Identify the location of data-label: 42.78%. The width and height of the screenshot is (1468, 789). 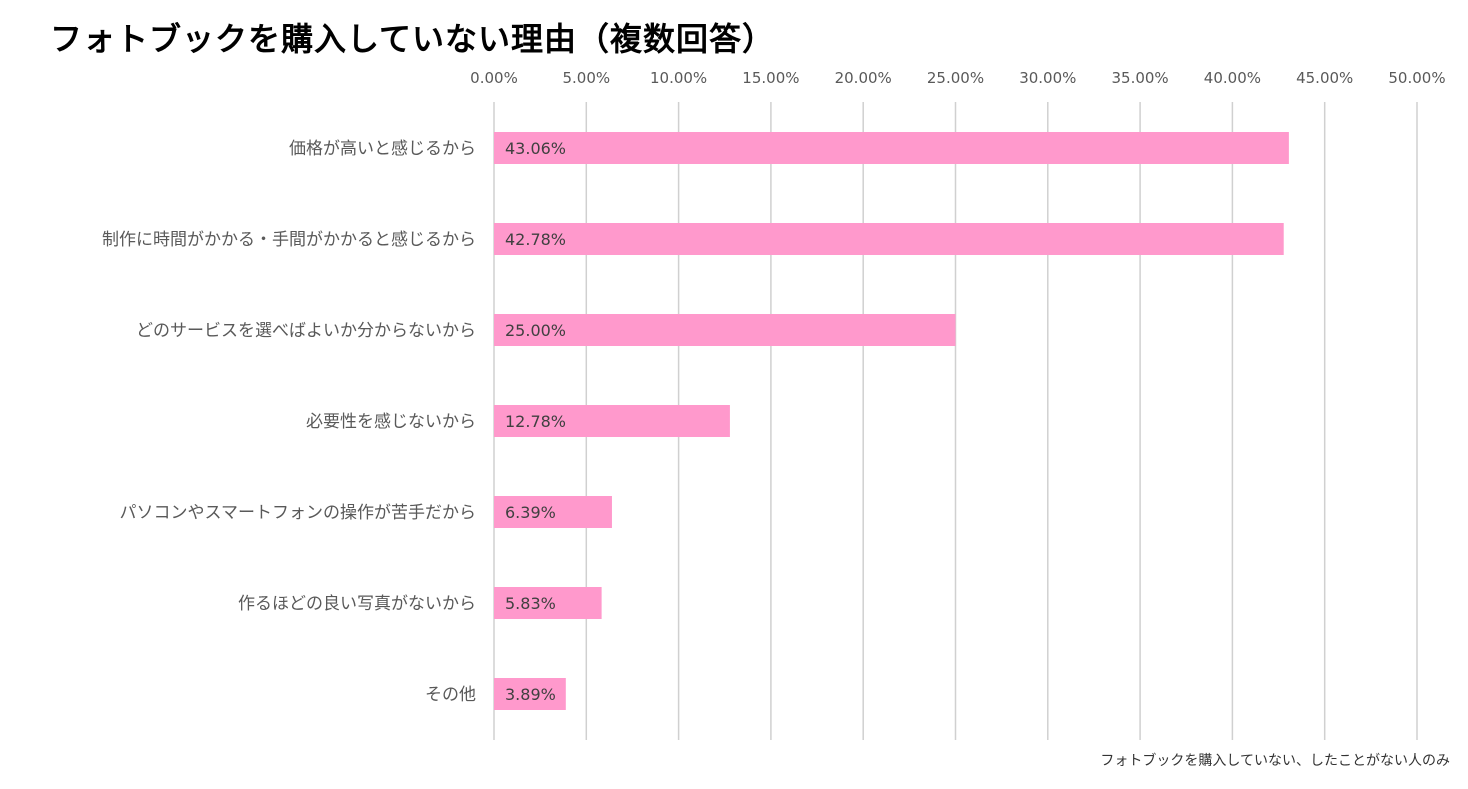
(535, 239).